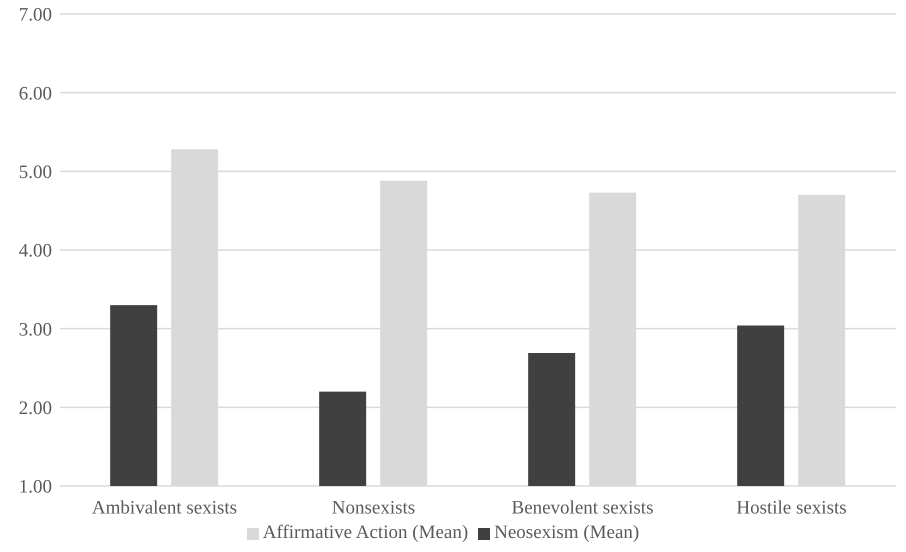  Describe the element at coordinates (365, 532) in the screenshot. I see `legend-label: Affirmative Action (Mean)` at that location.